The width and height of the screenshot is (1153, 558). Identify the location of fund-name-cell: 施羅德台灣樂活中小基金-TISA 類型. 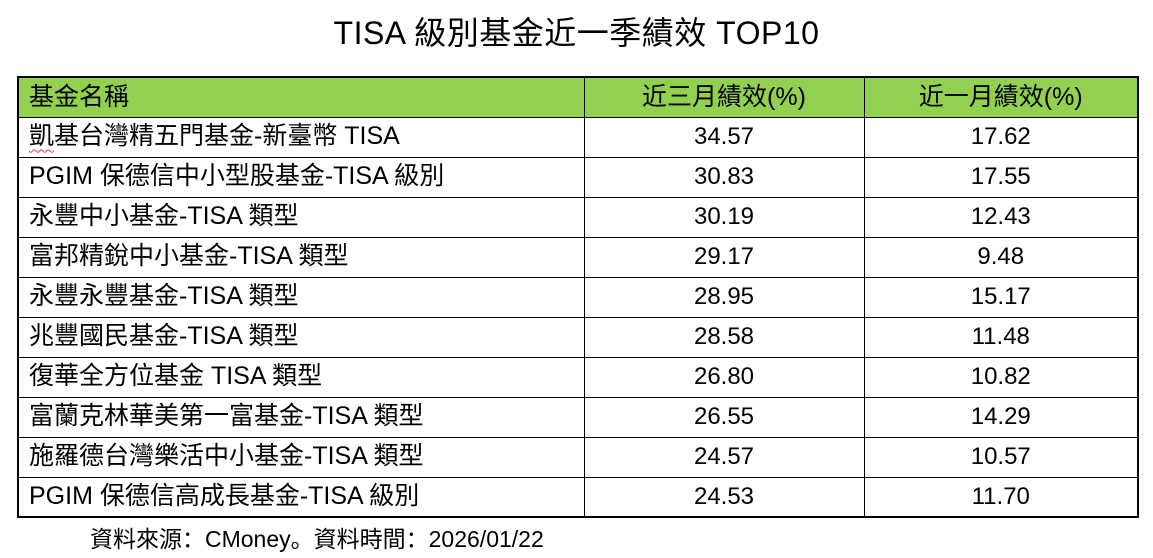
(301, 457).